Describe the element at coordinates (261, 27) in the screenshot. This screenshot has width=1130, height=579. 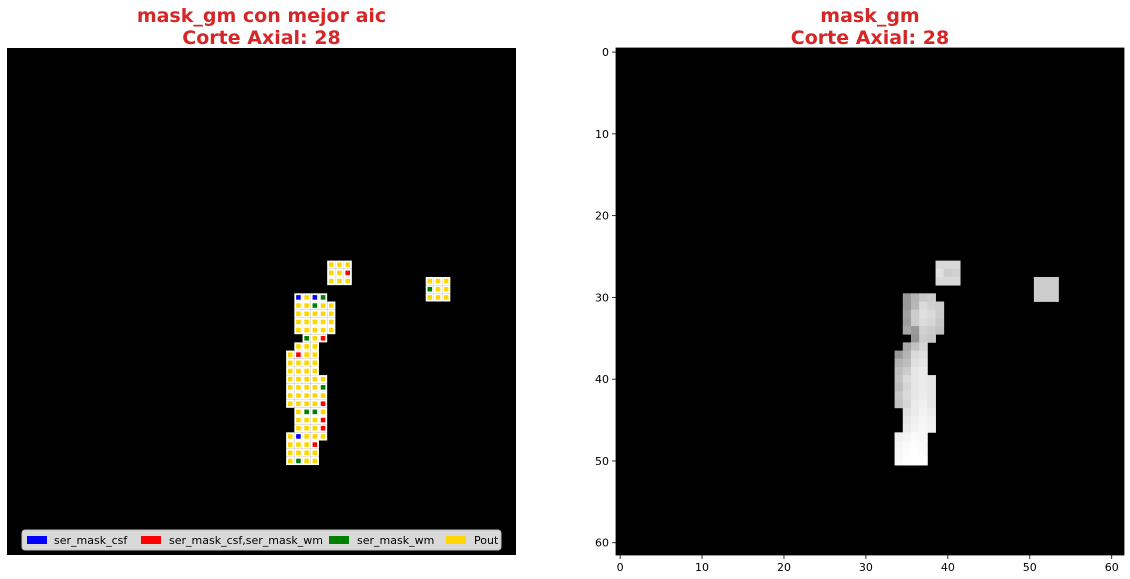
I see `left-panel-title: mask_gm con mejor aic Corte Axial: 28` at that location.